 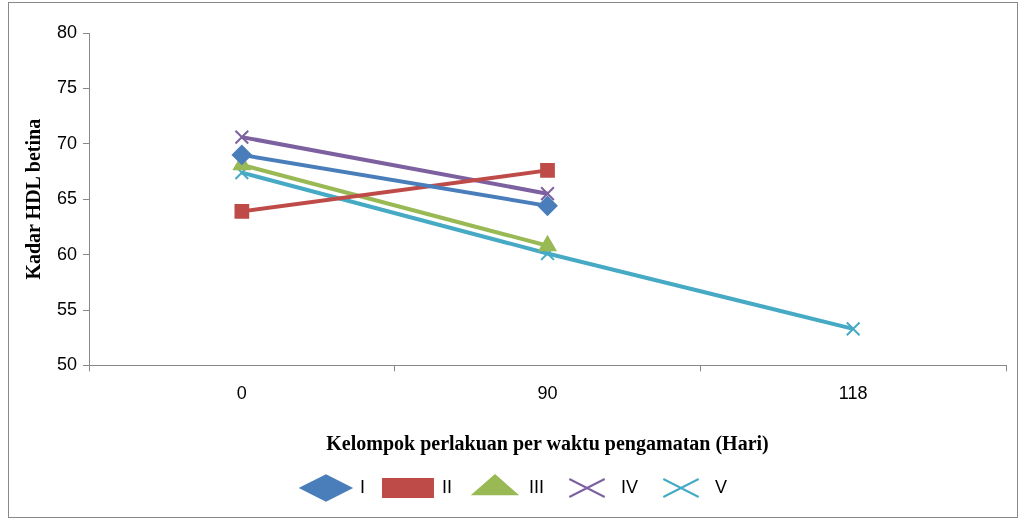 I want to click on x-tick-label: 90, so click(x=547, y=393).